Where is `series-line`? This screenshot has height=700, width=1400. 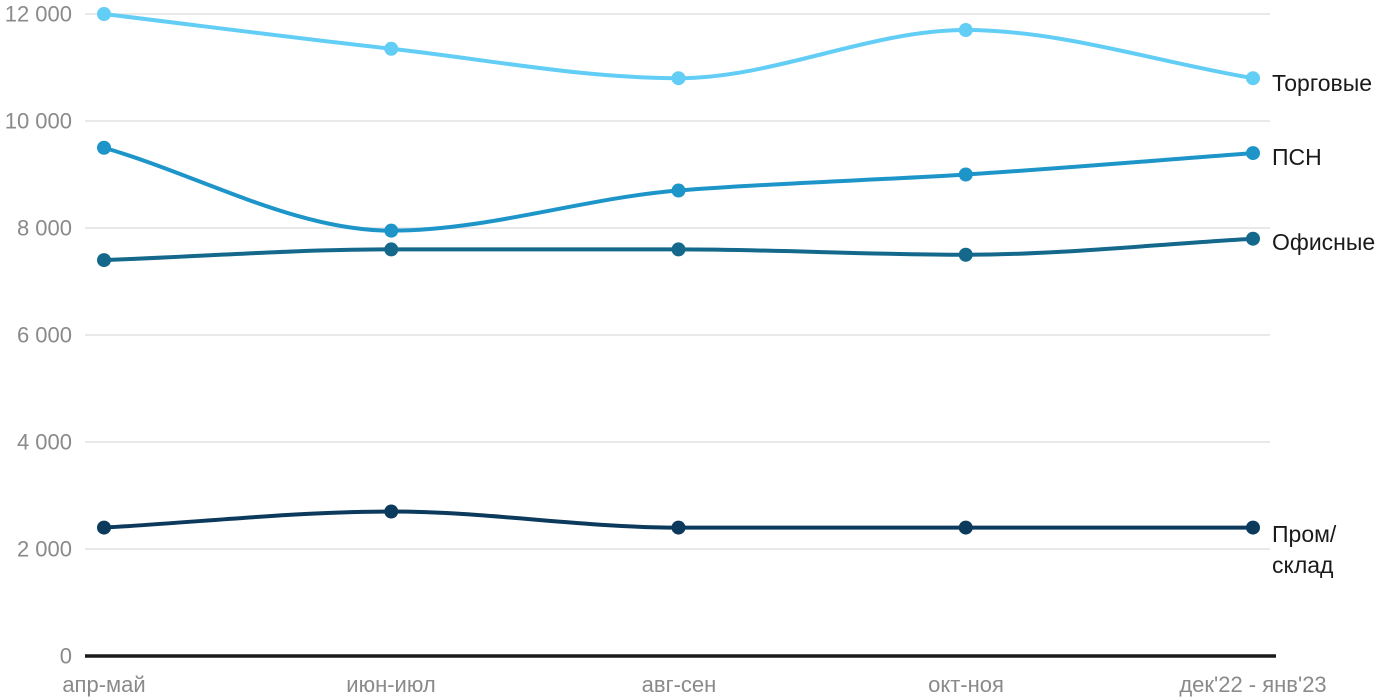
series-line is located at coordinates (678, 46).